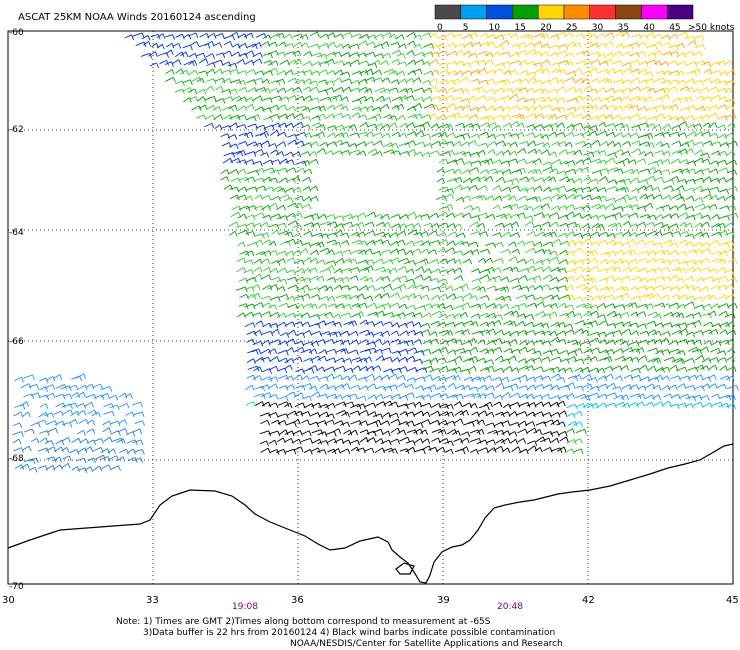  What do you see at coordinates (16, 459) in the screenshot?
I see `lat-label: -68` at bounding box center [16, 459].